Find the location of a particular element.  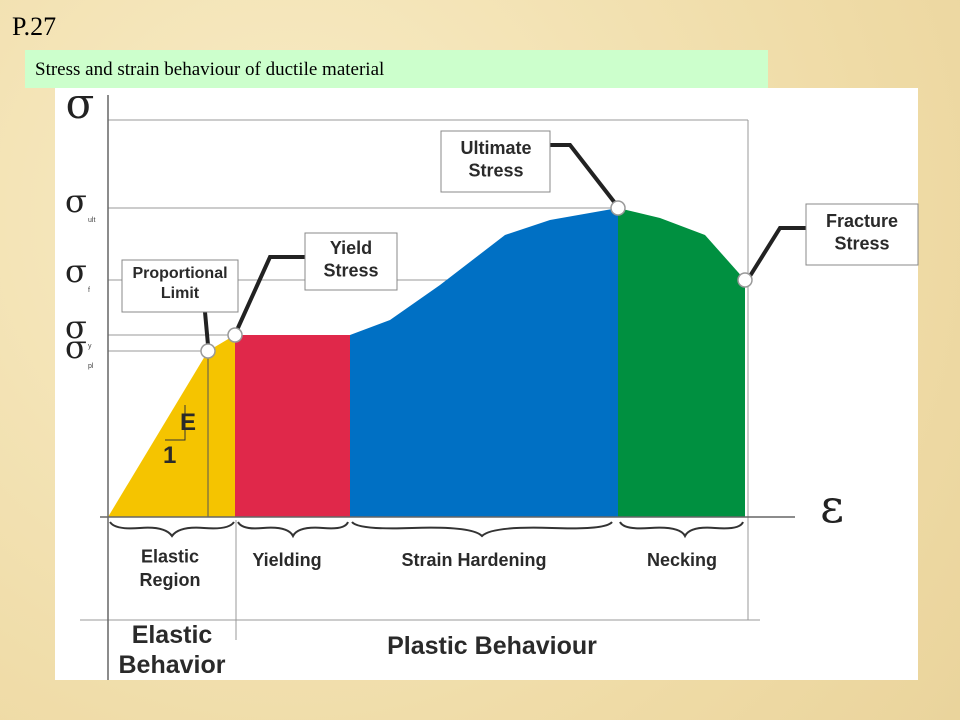

region-label: Strain Hardening is located at coordinates (473, 560).